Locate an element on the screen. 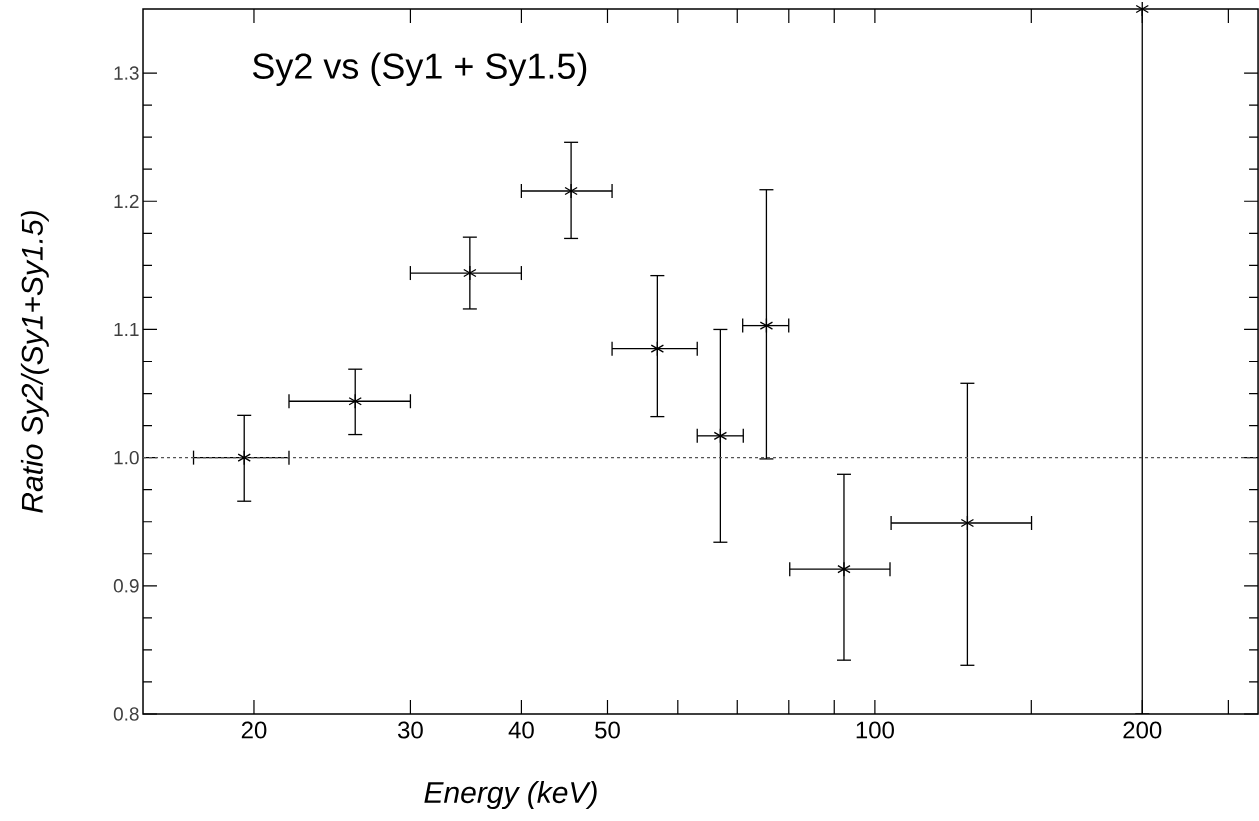 This screenshot has width=1259, height=821. y-tick-label: 0.8 is located at coordinates (126, 714).